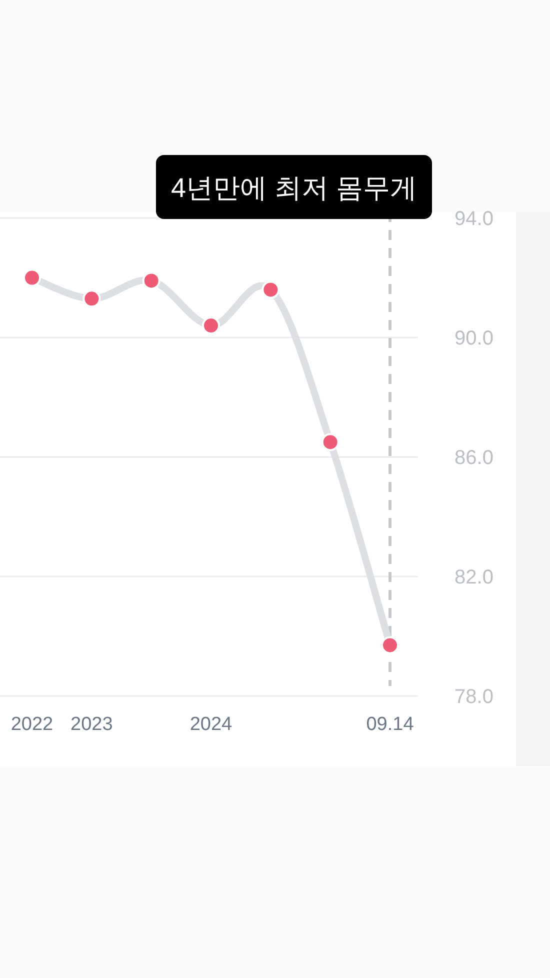  I want to click on ref-line-label: 4년만에 최저 몸무게, so click(293, 188).